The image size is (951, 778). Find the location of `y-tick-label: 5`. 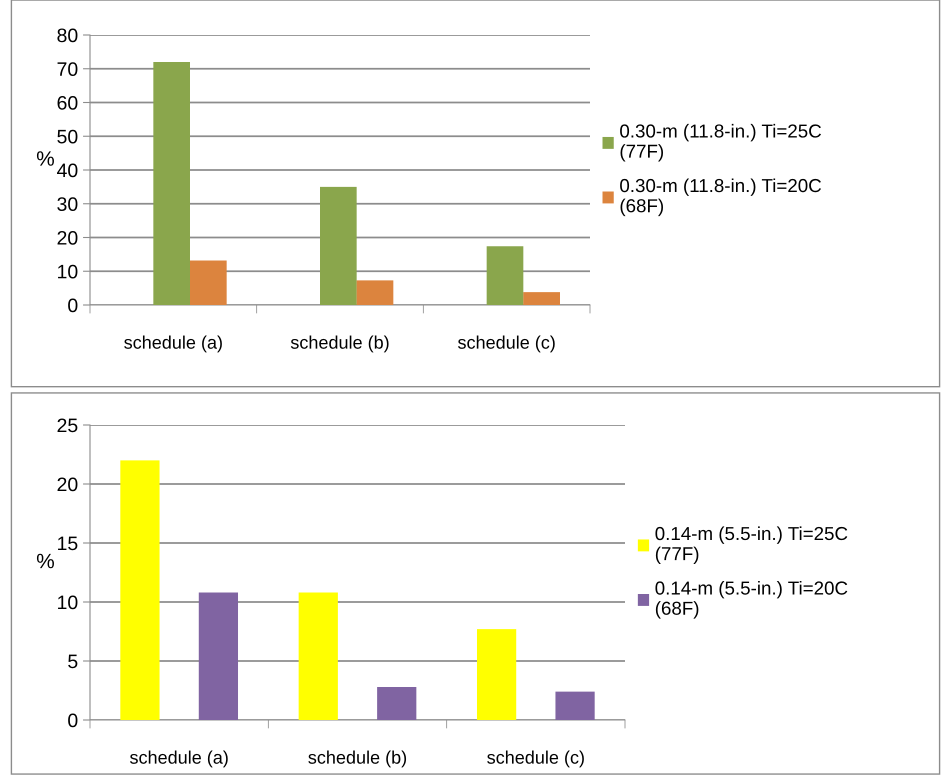

y-tick-label: 5 is located at coordinates (73, 661).